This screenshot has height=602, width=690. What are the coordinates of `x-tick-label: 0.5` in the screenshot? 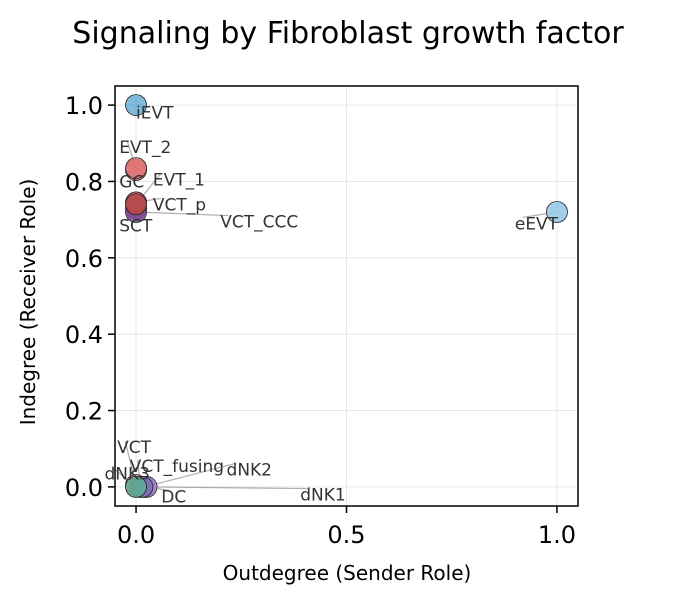 It's located at (346, 535).